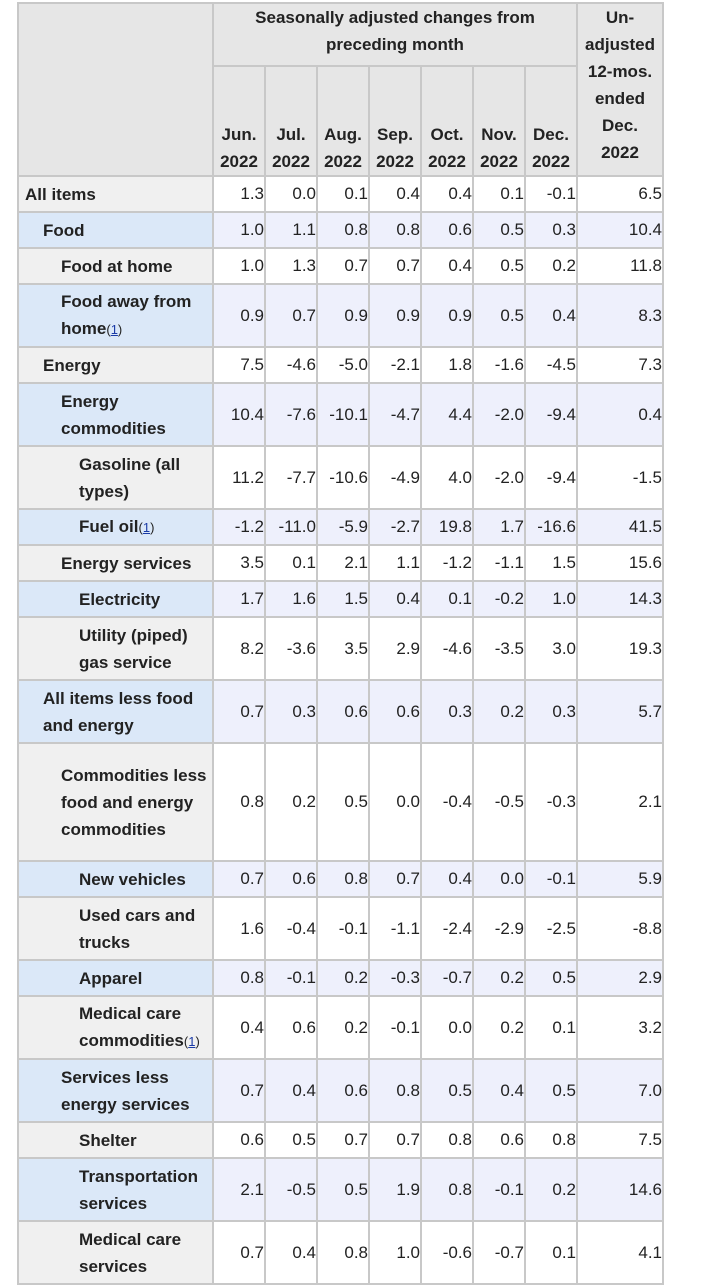 The image size is (712, 1285). What do you see at coordinates (239, 648) in the screenshot?
I see `monthly-change-cell: 8.2` at bounding box center [239, 648].